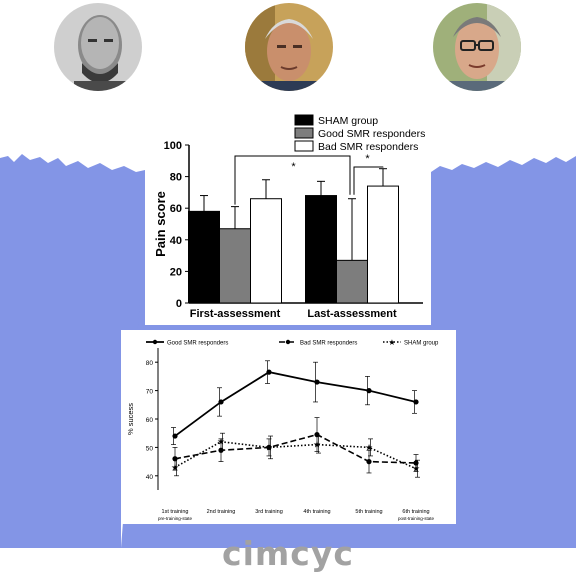 This screenshot has width=576, height=576. What do you see at coordinates (352, 314) in the screenshot?
I see `x-category-label: Last-assessment` at bounding box center [352, 314].